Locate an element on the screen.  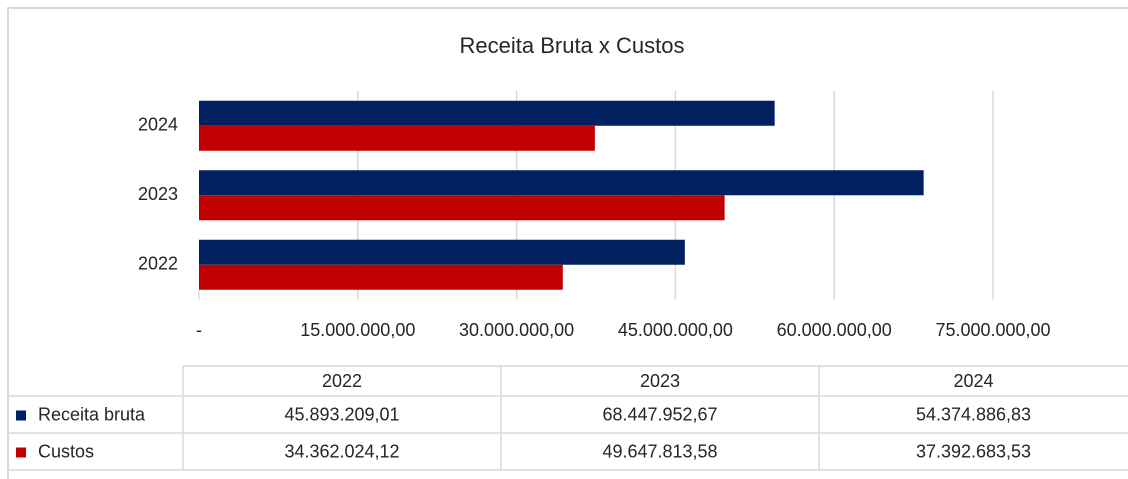
table-cell: 37.392.683,53 is located at coordinates (973, 451).